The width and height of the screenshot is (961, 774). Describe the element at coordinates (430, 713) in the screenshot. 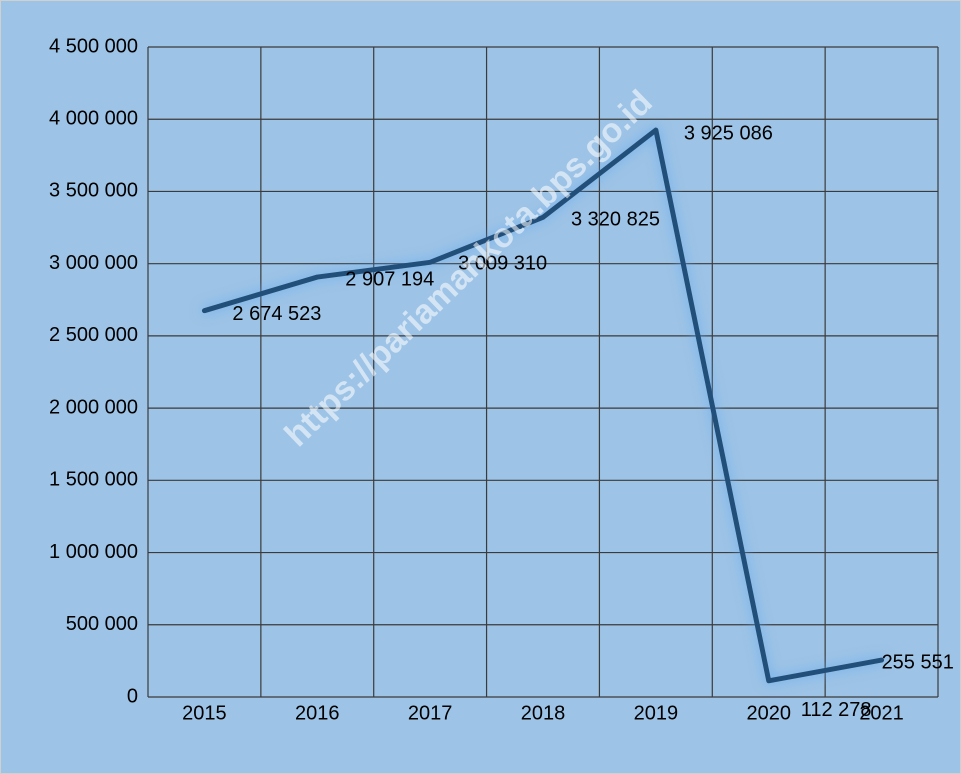

I see `x-tick-label: 2017` at that location.